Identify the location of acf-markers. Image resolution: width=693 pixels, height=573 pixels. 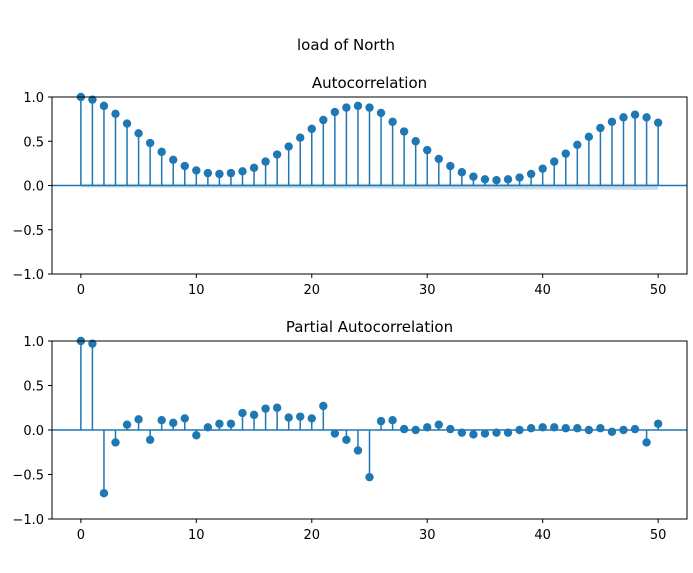
(369, 138).